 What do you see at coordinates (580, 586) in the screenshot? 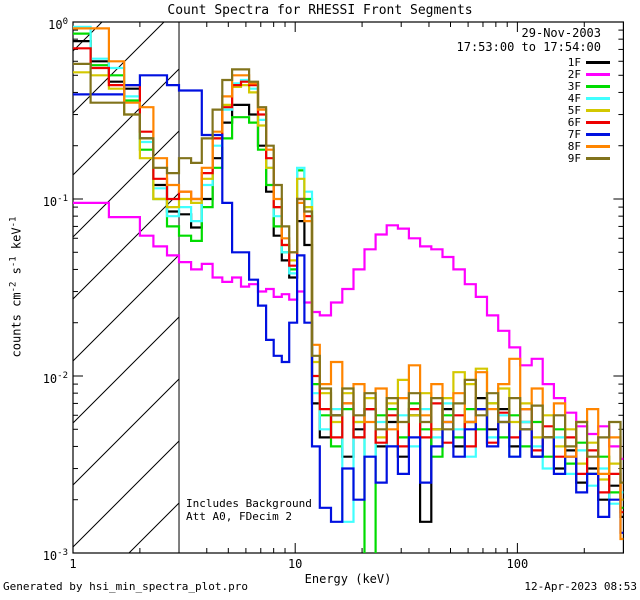
I see `render-timestamp: 12-Apr-2023 08:53` at bounding box center [580, 586].